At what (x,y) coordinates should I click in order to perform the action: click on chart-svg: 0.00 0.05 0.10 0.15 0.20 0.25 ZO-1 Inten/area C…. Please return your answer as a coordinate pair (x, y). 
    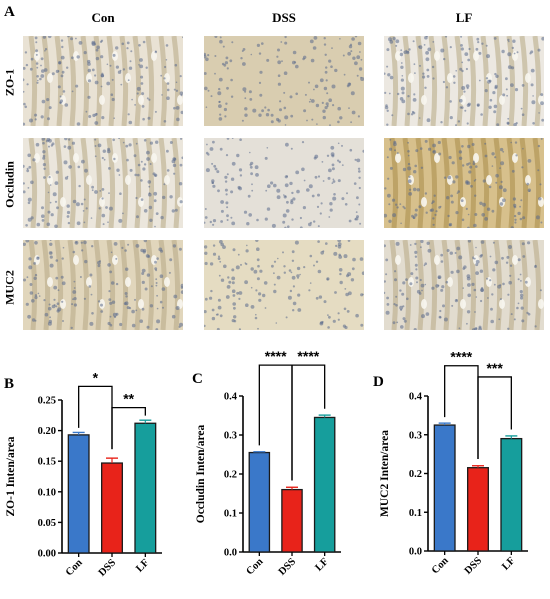
    Looking at the image, I should click on (83, 474).